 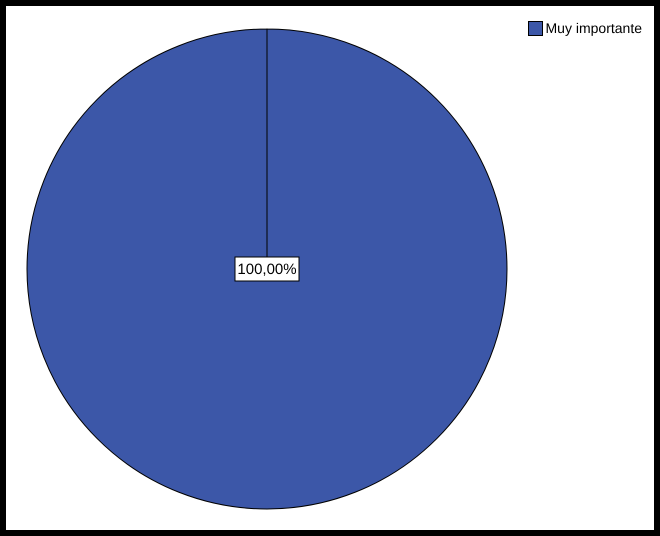 I want to click on legend-label: Muy importante, so click(x=594, y=28).